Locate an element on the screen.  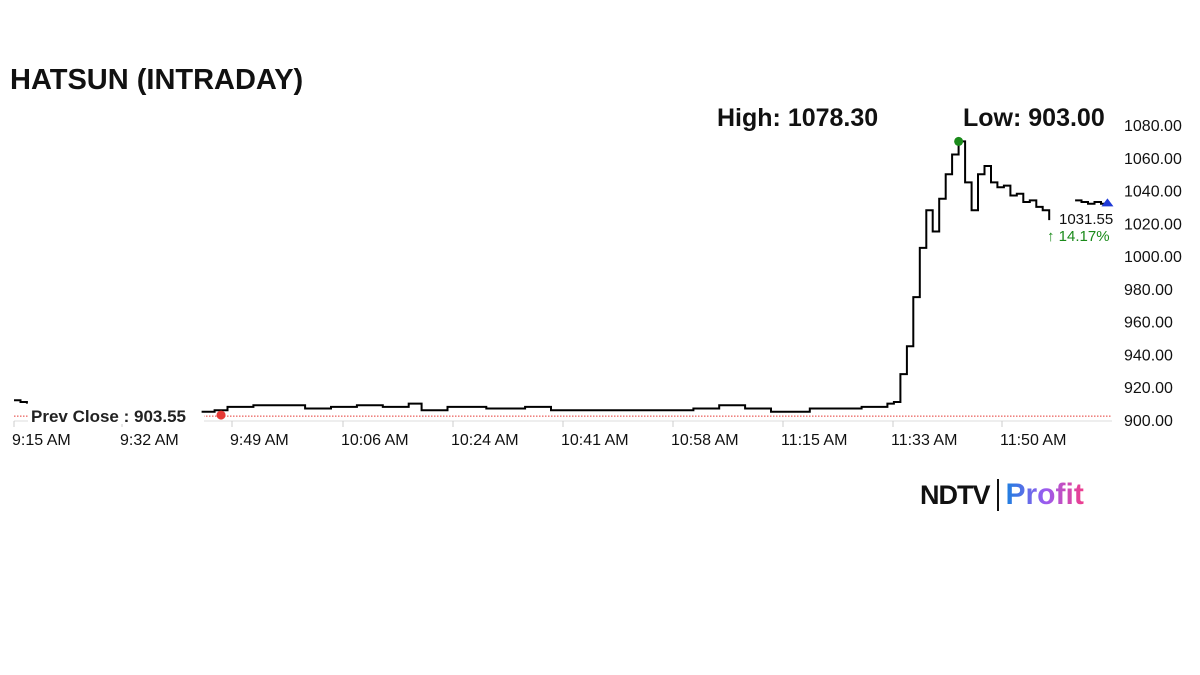
prev-close-label: Prev Close : 903.55 is located at coordinates (108, 416).